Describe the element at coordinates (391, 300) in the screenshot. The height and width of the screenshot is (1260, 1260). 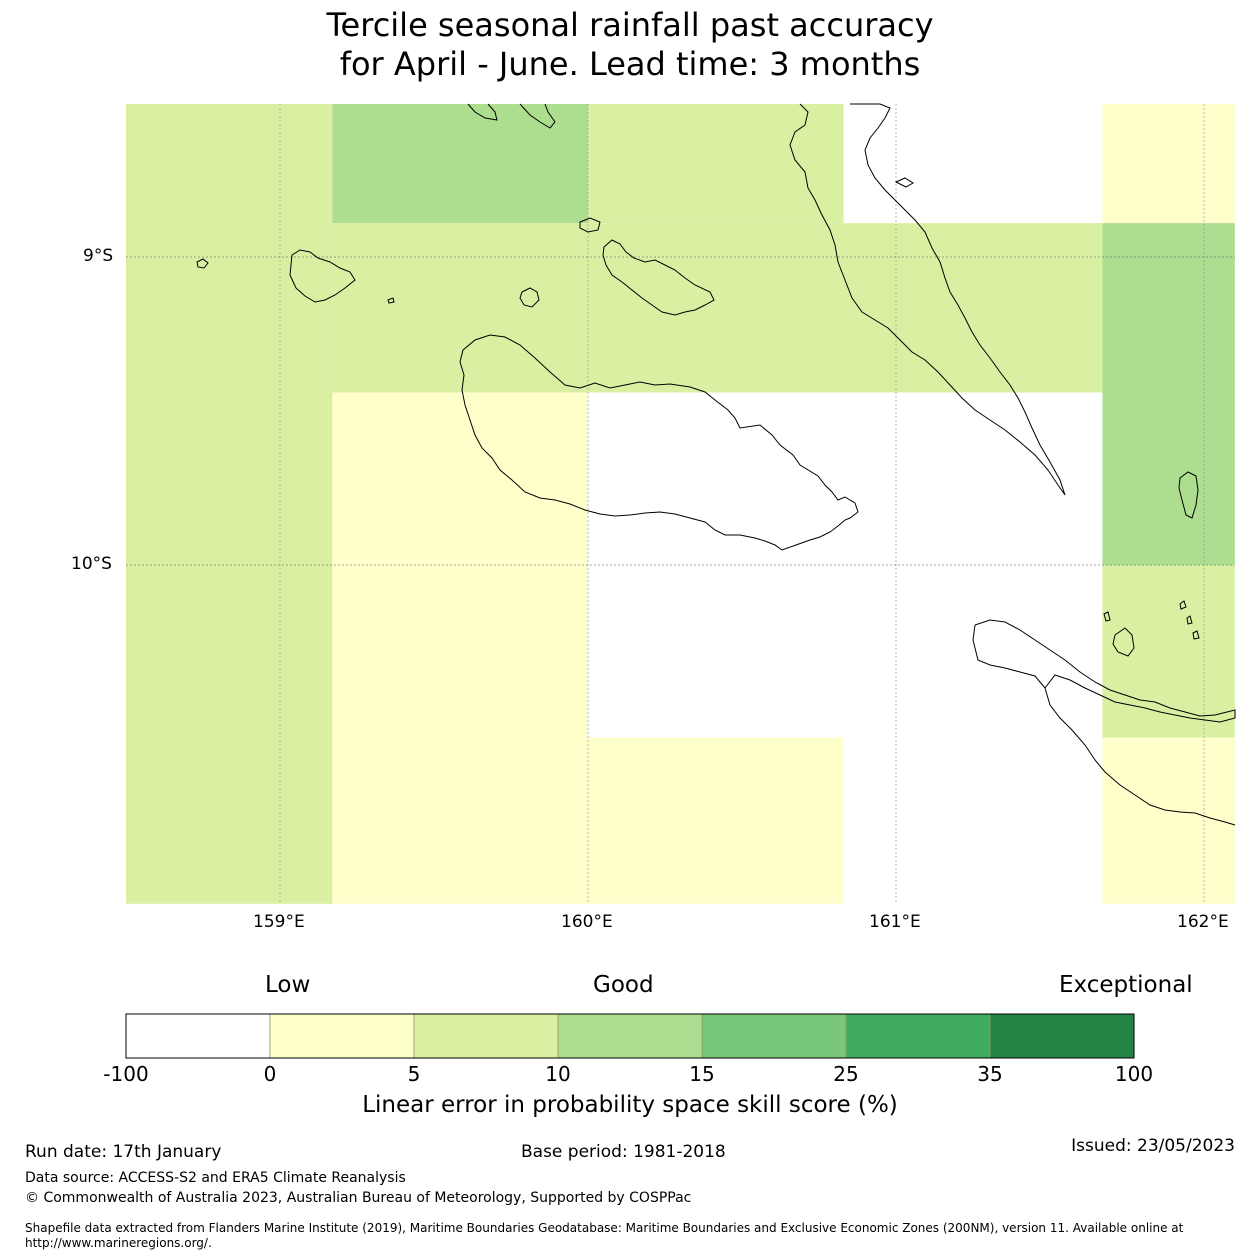
I see `coast-small-island-c` at that location.